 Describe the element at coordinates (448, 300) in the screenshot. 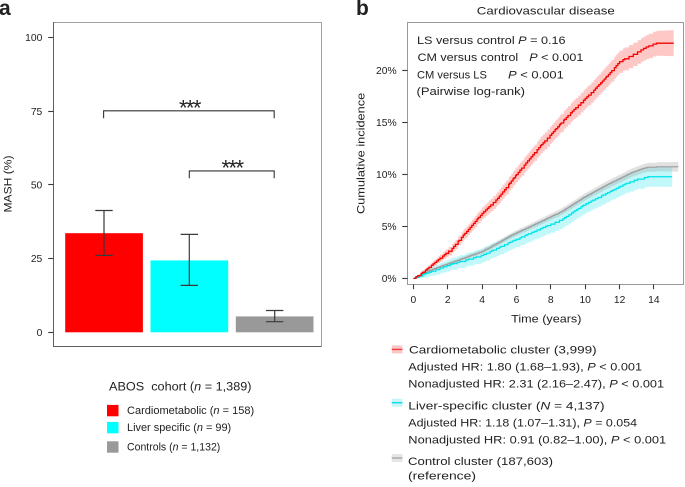

I see `svg-text: 2` at that location.